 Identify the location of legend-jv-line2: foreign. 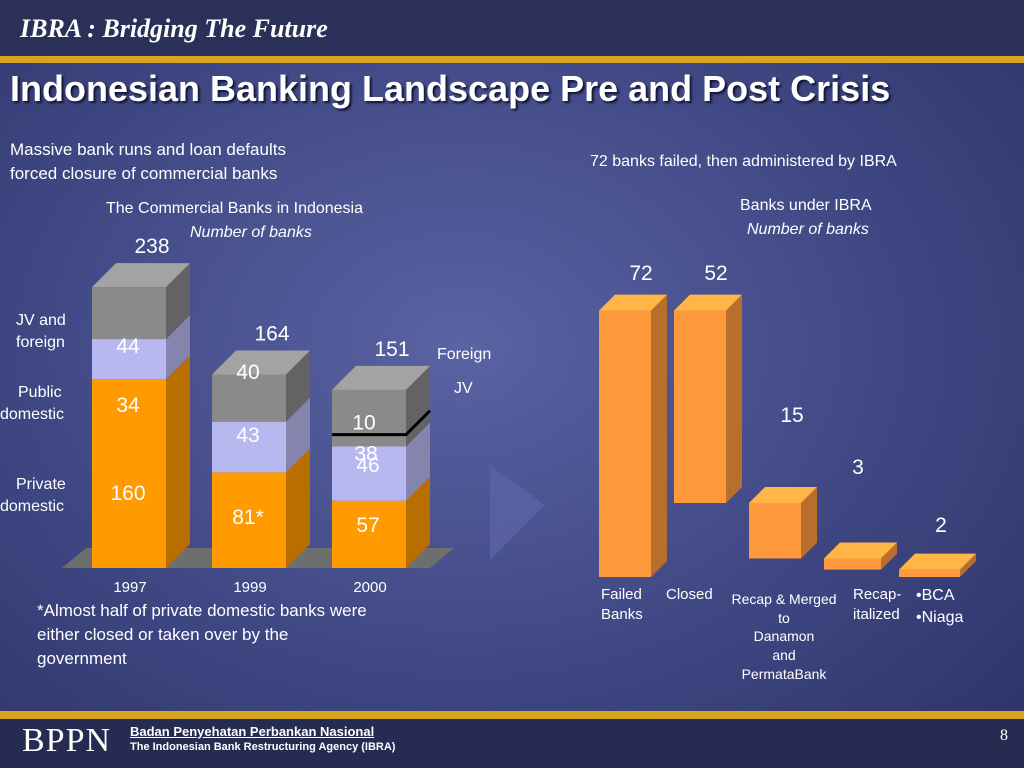
(40, 342).